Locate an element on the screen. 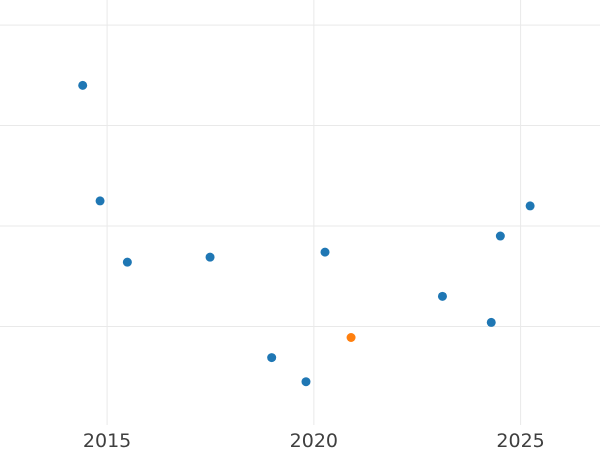 This screenshot has width=600, height=450. x-tick-label-2015: 2015 is located at coordinates (107, 440).